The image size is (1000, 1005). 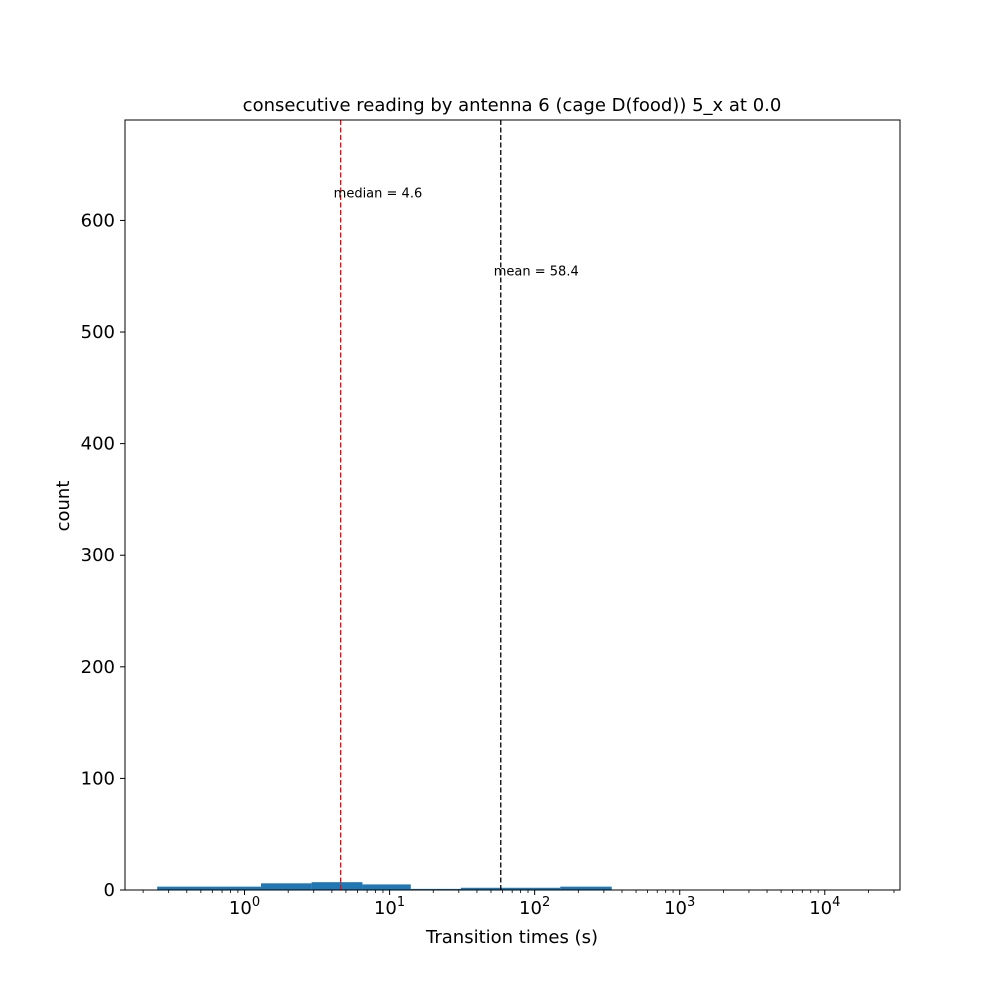 What do you see at coordinates (109, 890) in the screenshot?
I see `y-tick-label-0: 0` at bounding box center [109, 890].